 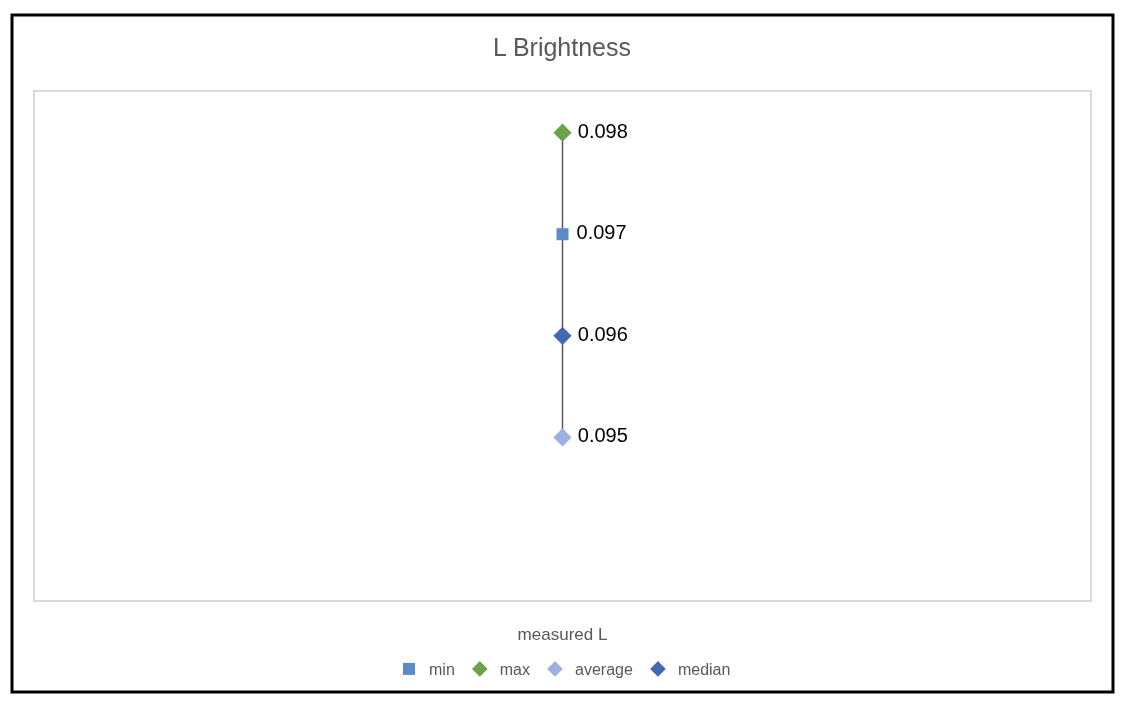 I want to click on x-tick-label: measured L, so click(x=562, y=635).